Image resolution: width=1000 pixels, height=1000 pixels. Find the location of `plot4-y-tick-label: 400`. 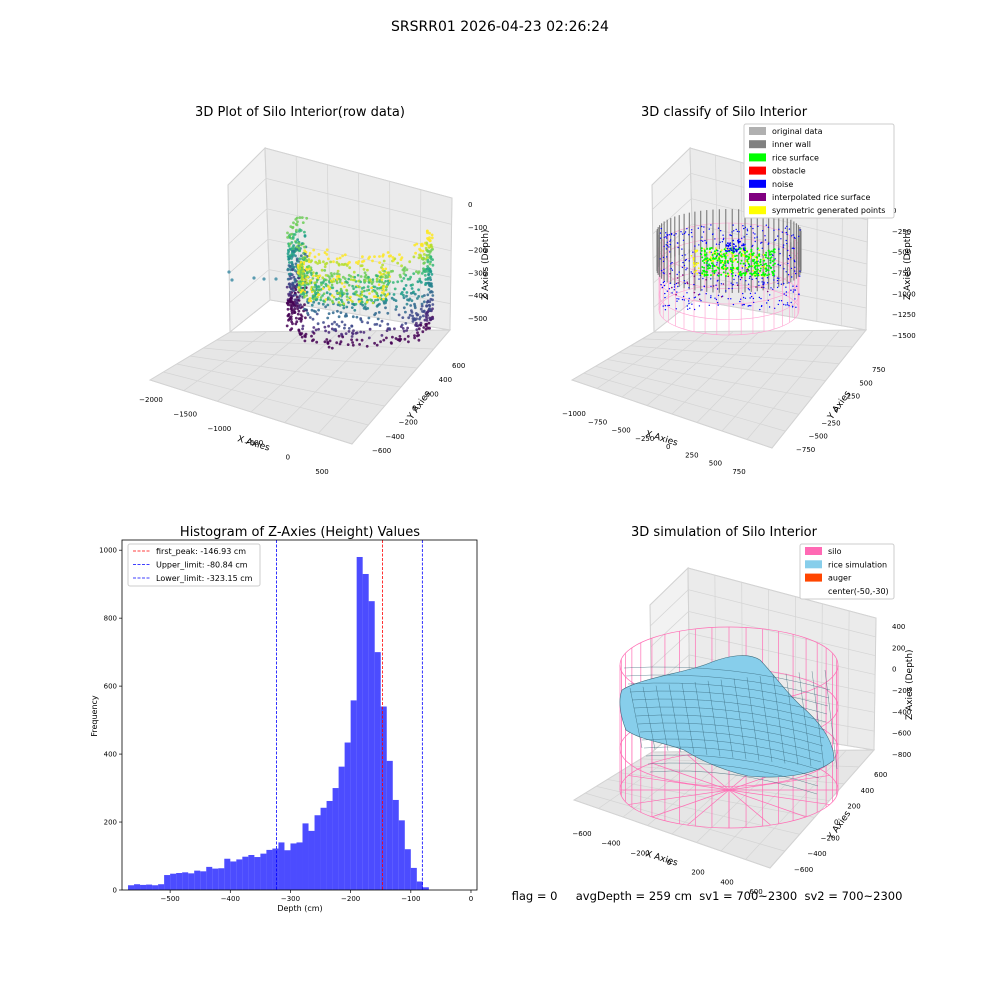

plot4-y-tick-label: 400 is located at coordinates (867, 791).